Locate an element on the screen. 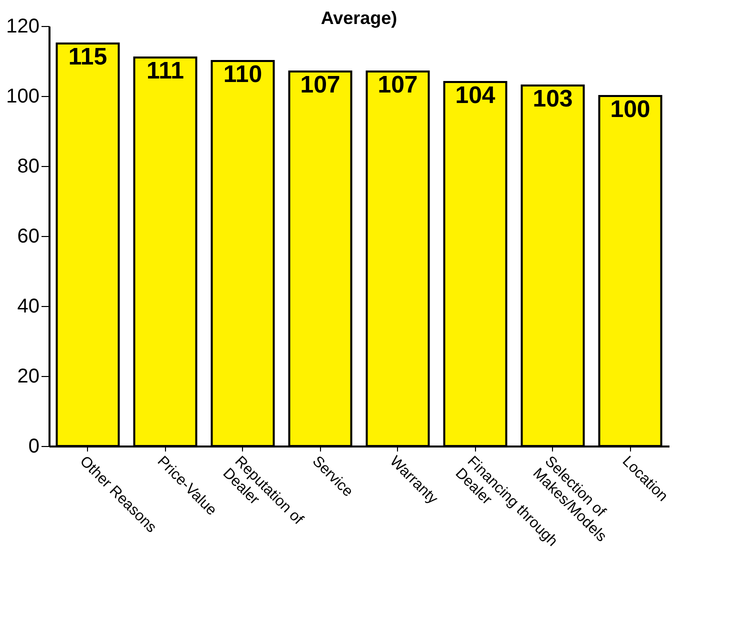  y-tick-label: 20 is located at coordinates (28, 377).